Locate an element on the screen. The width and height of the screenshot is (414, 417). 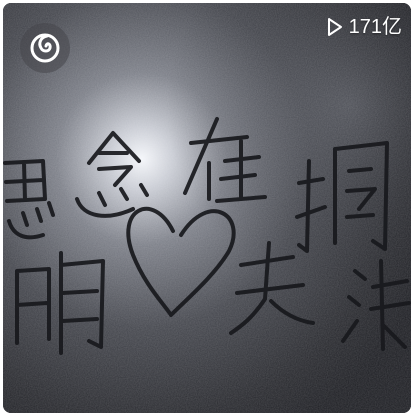
play-count-badge: 171亿 is located at coordinates (364, 27).